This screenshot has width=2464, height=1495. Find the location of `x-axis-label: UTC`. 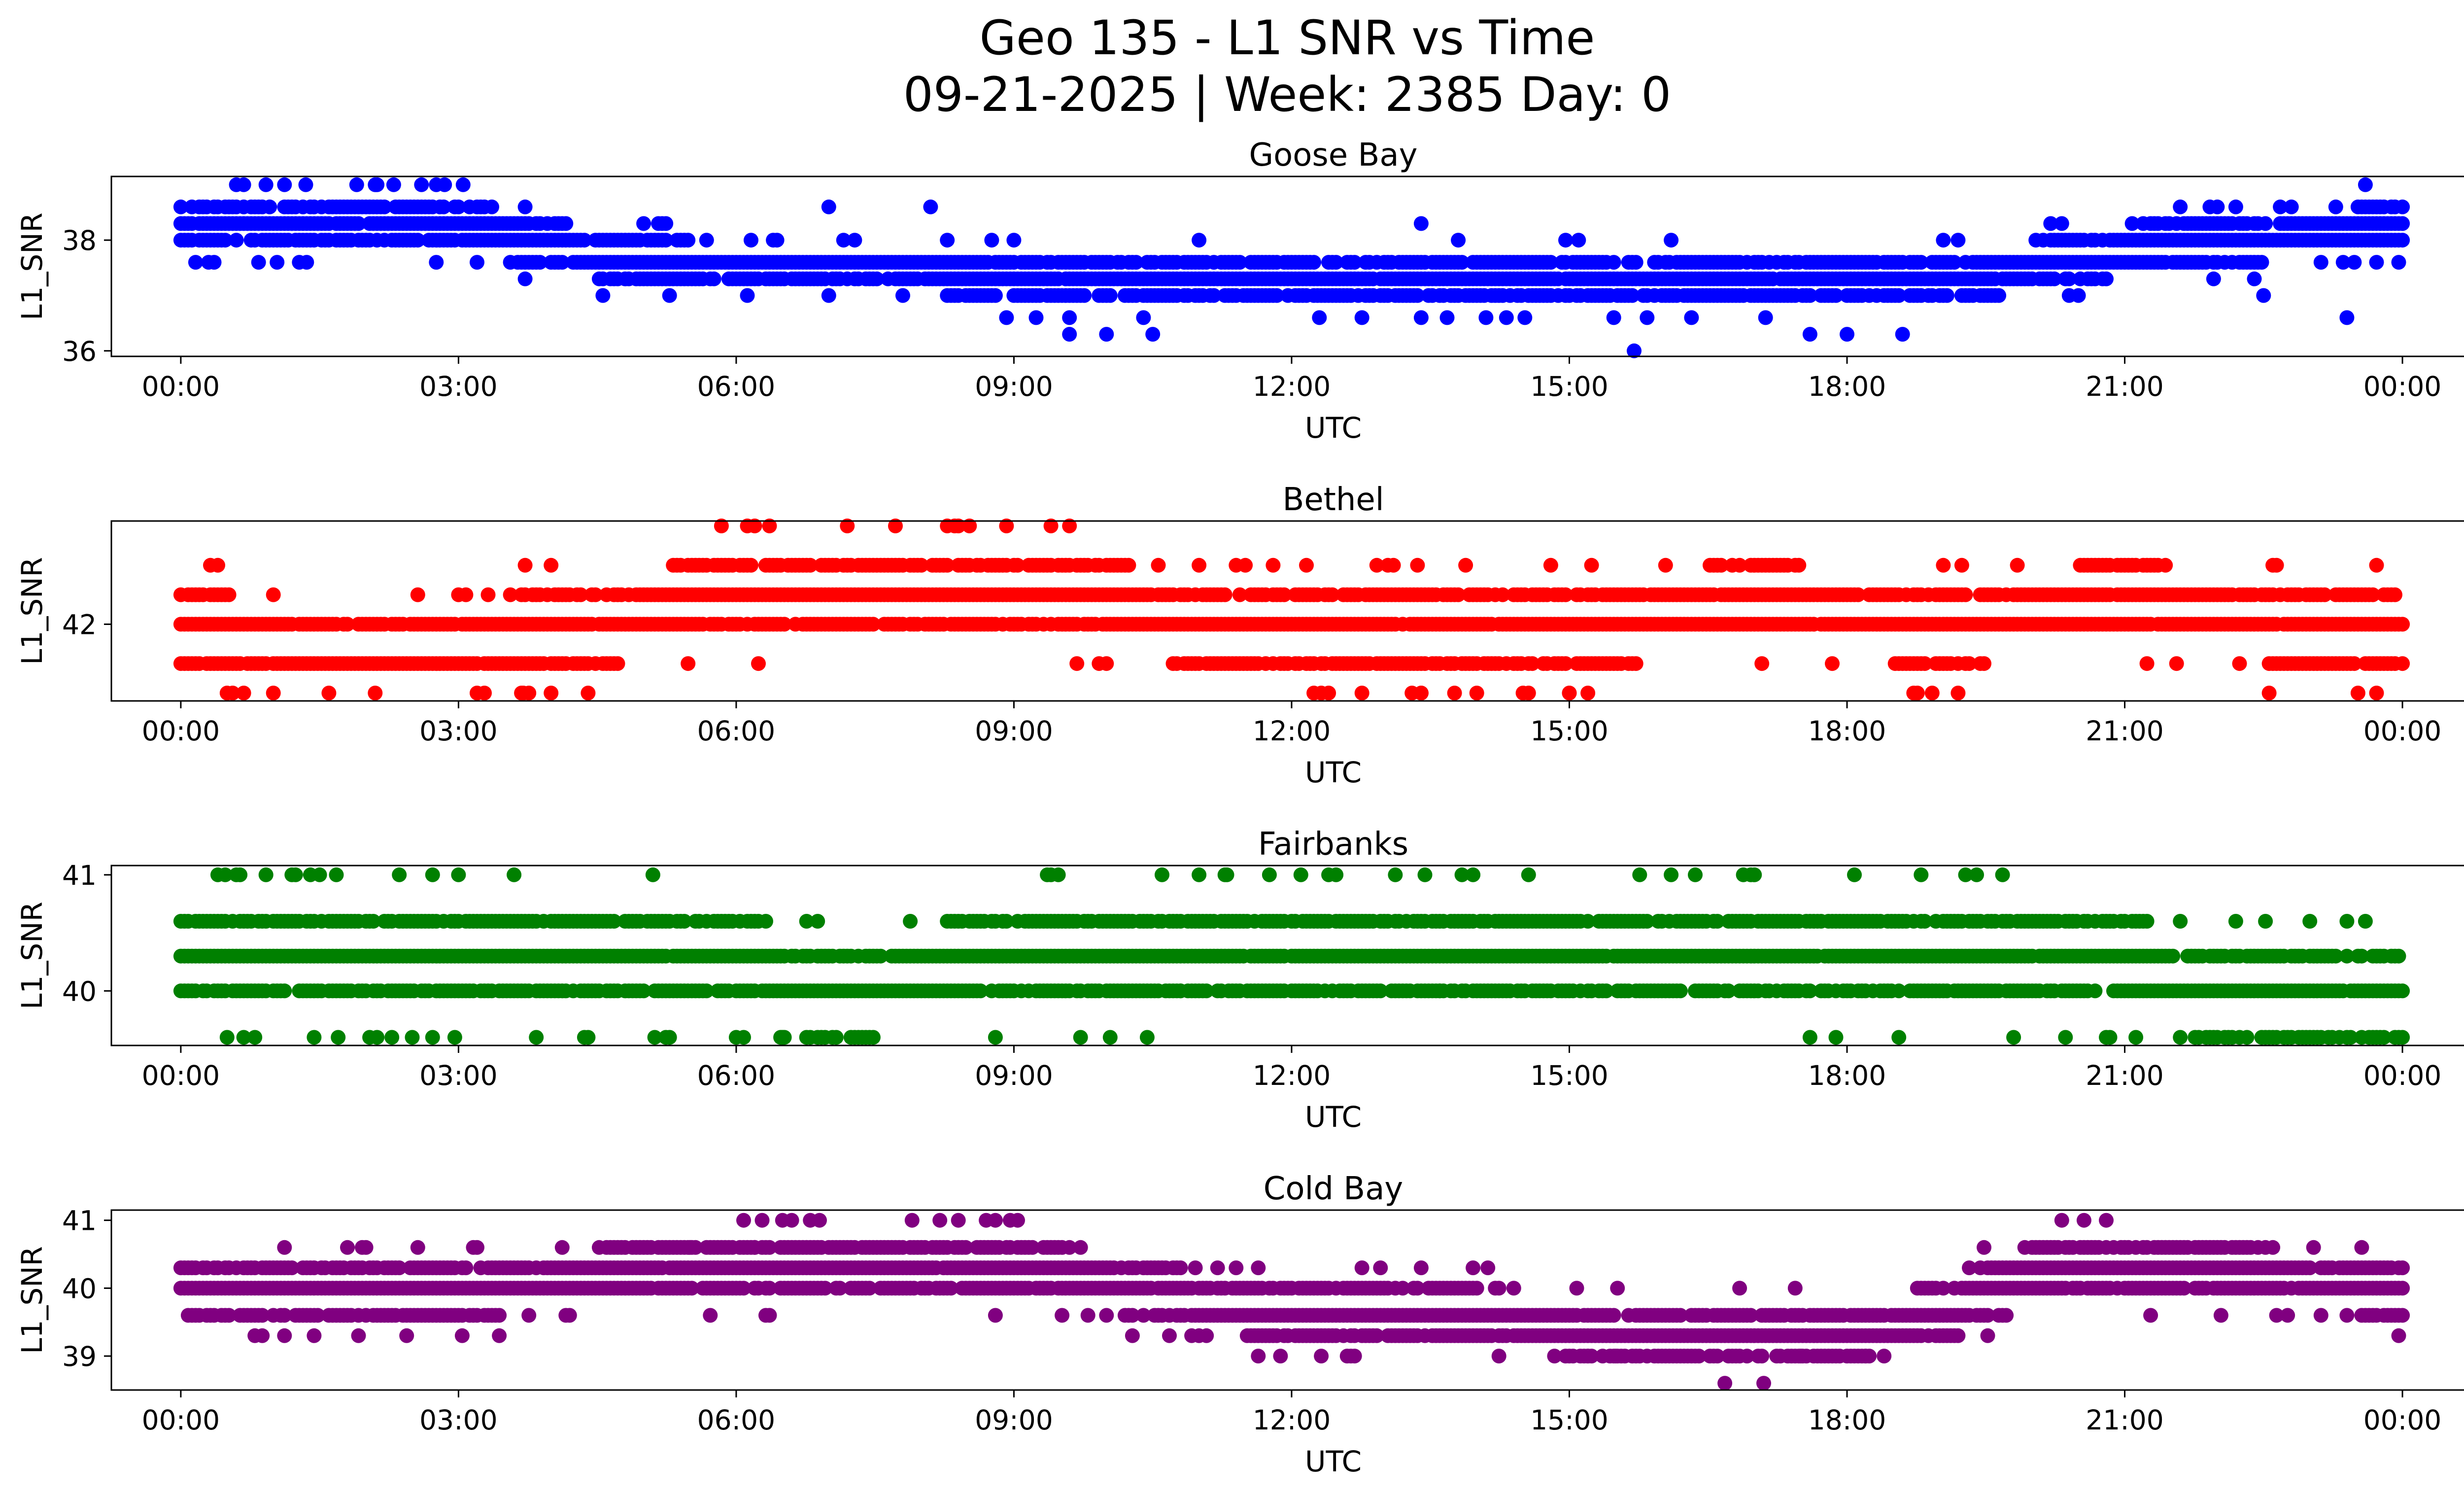

x-axis-label: UTC is located at coordinates (1333, 772).